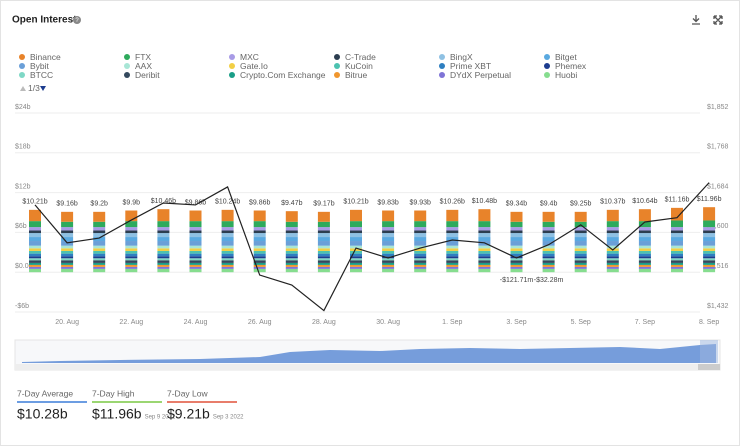 This screenshot has width=740, height=446. Describe the element at coordinates (33, 88) in the screenshot. I see `legend-pager` at that location.